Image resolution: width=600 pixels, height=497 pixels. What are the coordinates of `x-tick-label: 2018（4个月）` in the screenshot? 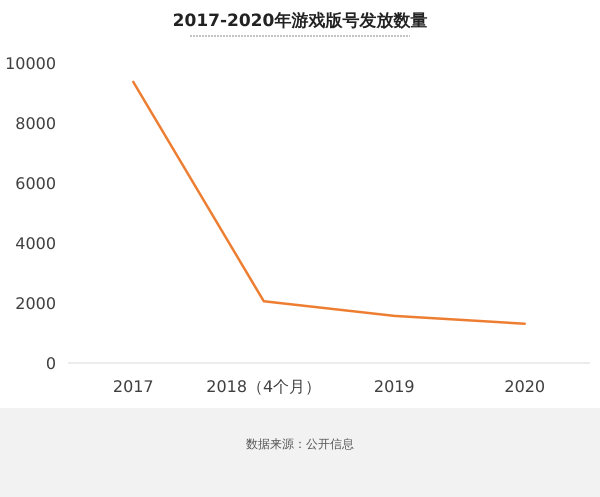 It's located at (264, 386).